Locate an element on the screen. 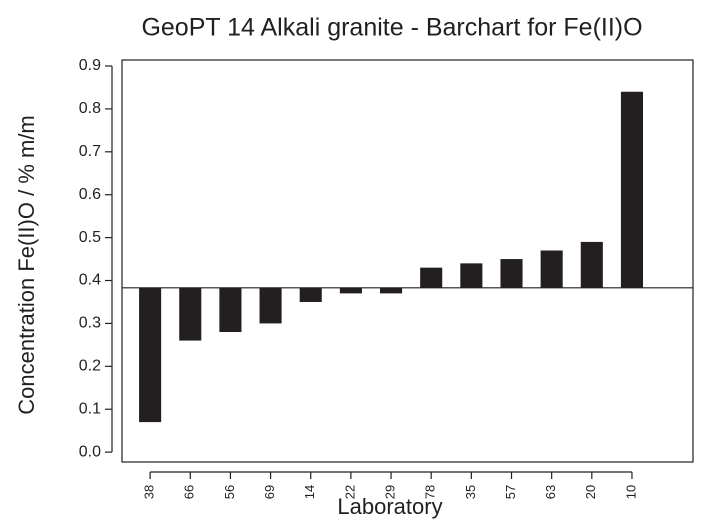 The image size is (717, 526). y-tick-label: 0.1 is located at coordinates (90, 408).